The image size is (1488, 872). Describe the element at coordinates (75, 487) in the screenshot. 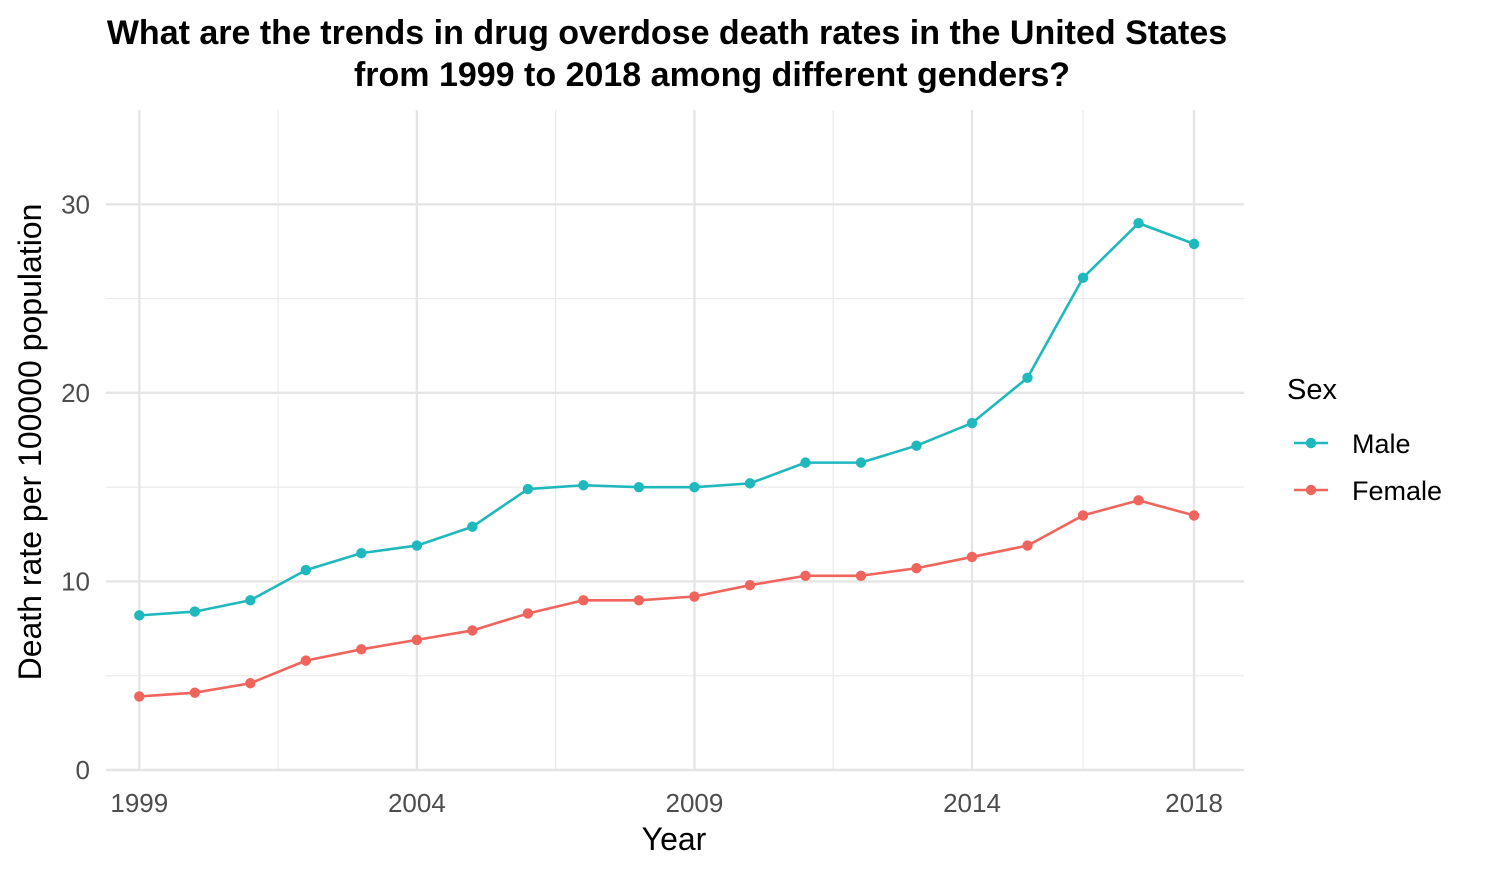

I see `y-axis-ticks: 0 10 20 30` at that location.